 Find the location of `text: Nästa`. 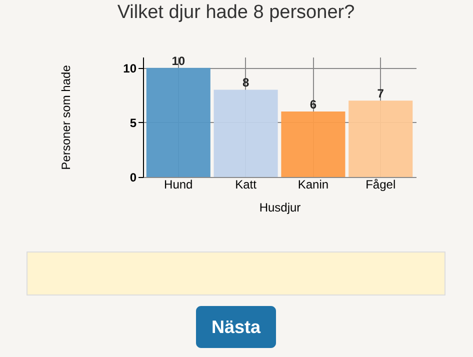

text: Nästa is located at coordinates (236, 327).